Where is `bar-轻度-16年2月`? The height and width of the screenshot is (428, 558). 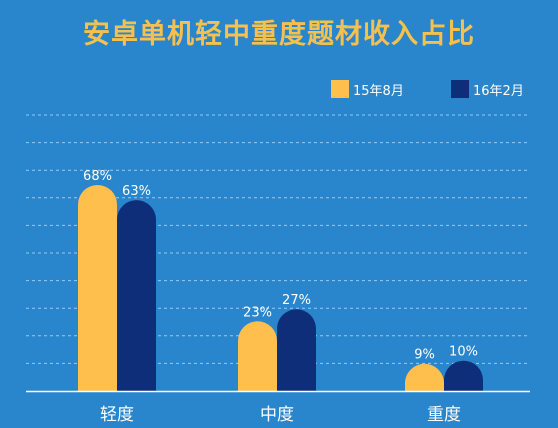
bar-轻度-16年2月 is located at coordinates (136, 295).